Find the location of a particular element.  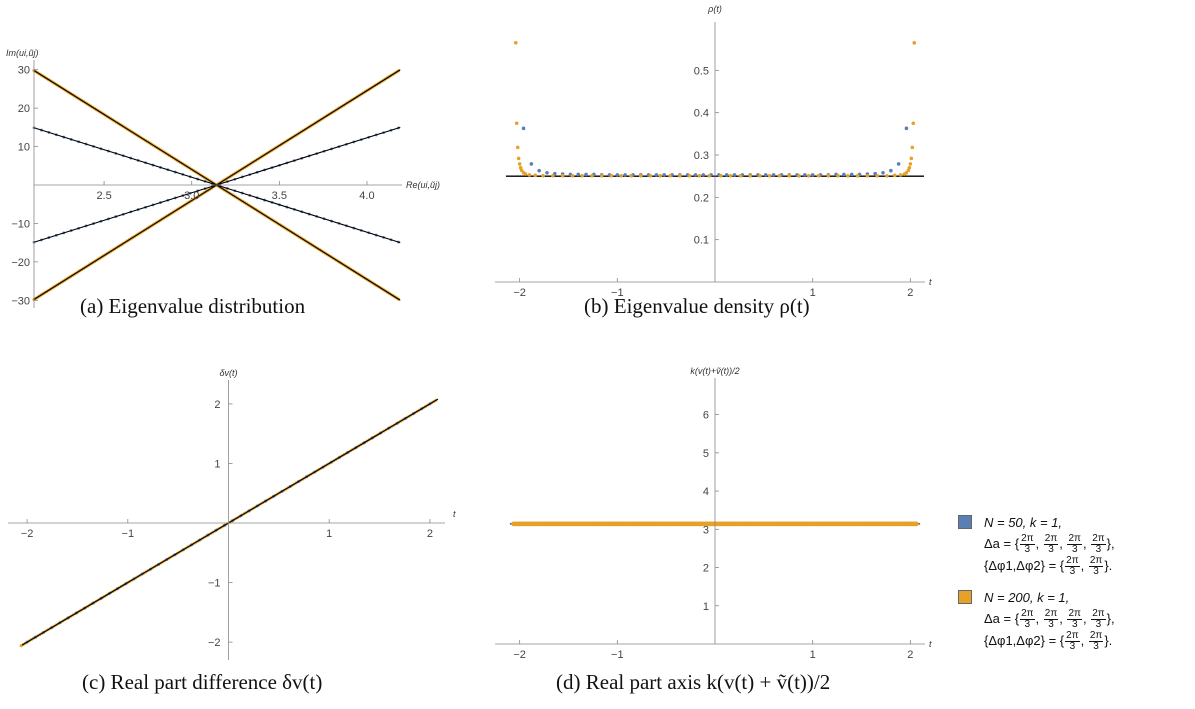

x-axis-title: Re(ui,ũj) is located at coordinates (423, 185).